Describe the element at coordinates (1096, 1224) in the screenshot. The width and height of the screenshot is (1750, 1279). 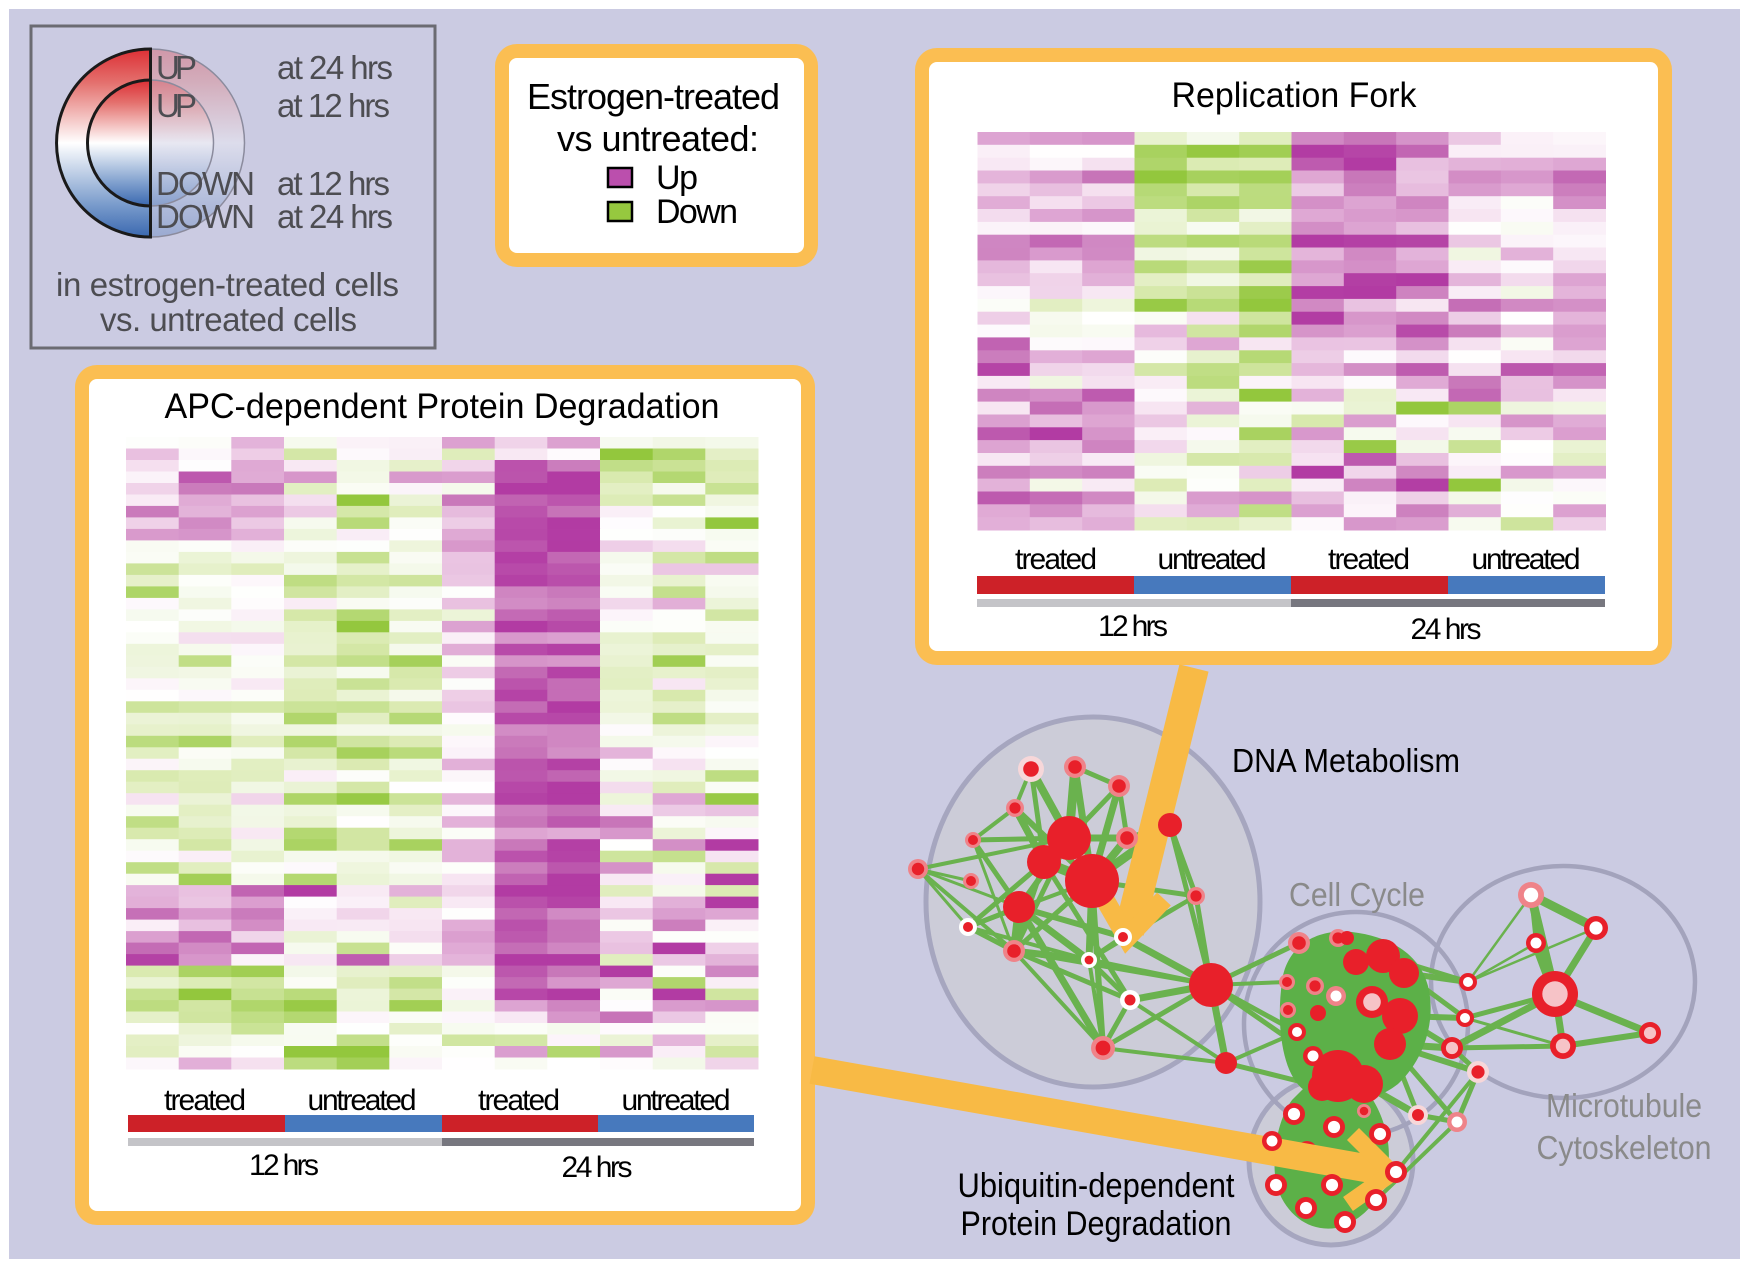
I see `svg-text: Protein Degradation` at that location.